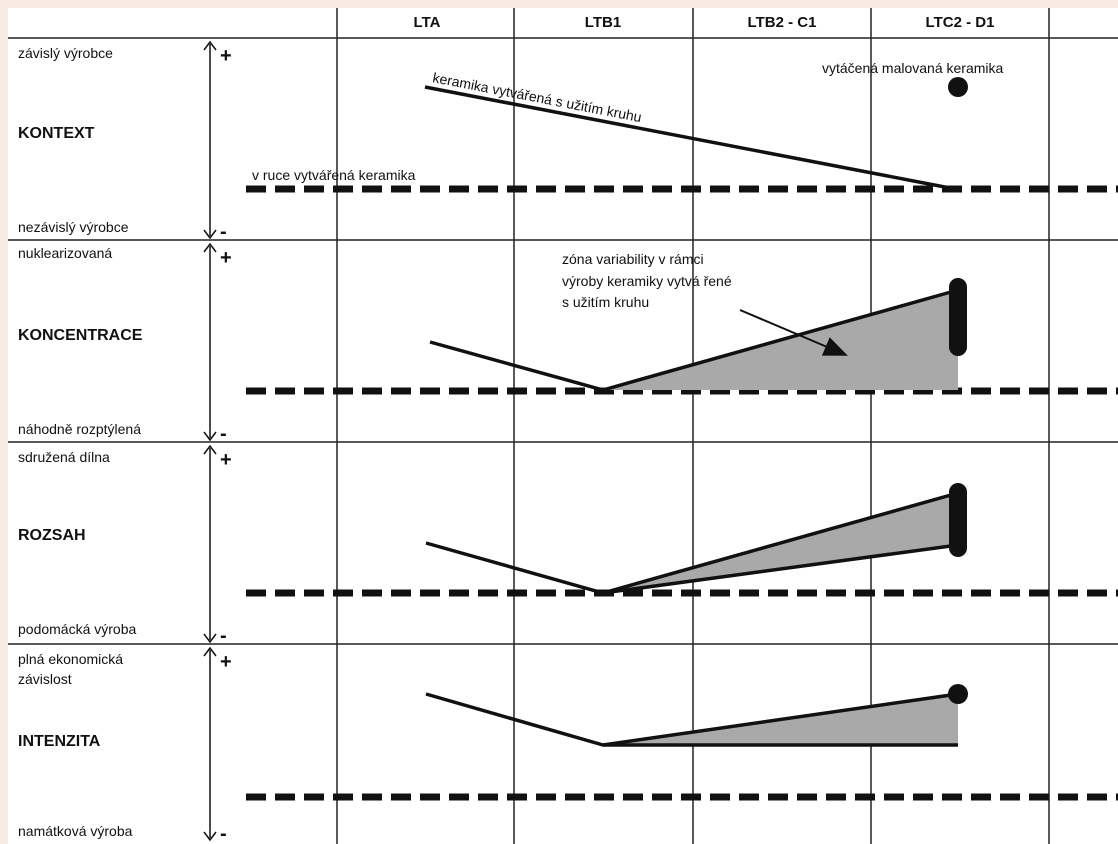 The height and width of the screenshot is (844, 1118). Describe the element at coordinates (52, 535) in the screenshot. I see `panel-title: ROZSAH` at that location.